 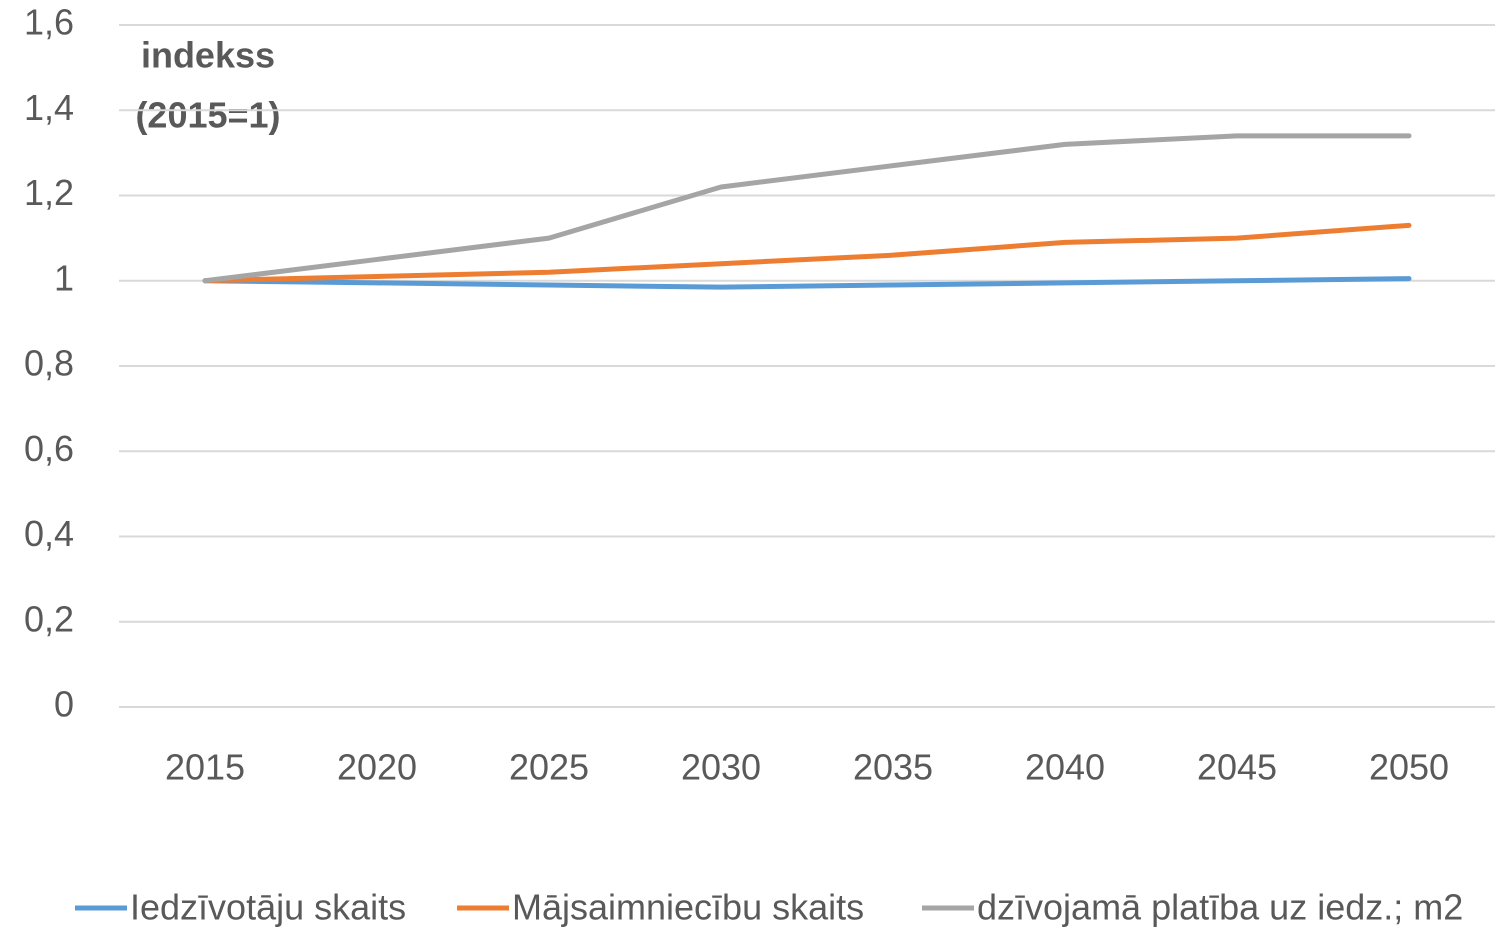 What do you see at coordinates (64, 277) in the screenshot?
I see `y-tick-label: 1` at bounding box center [64, 277].